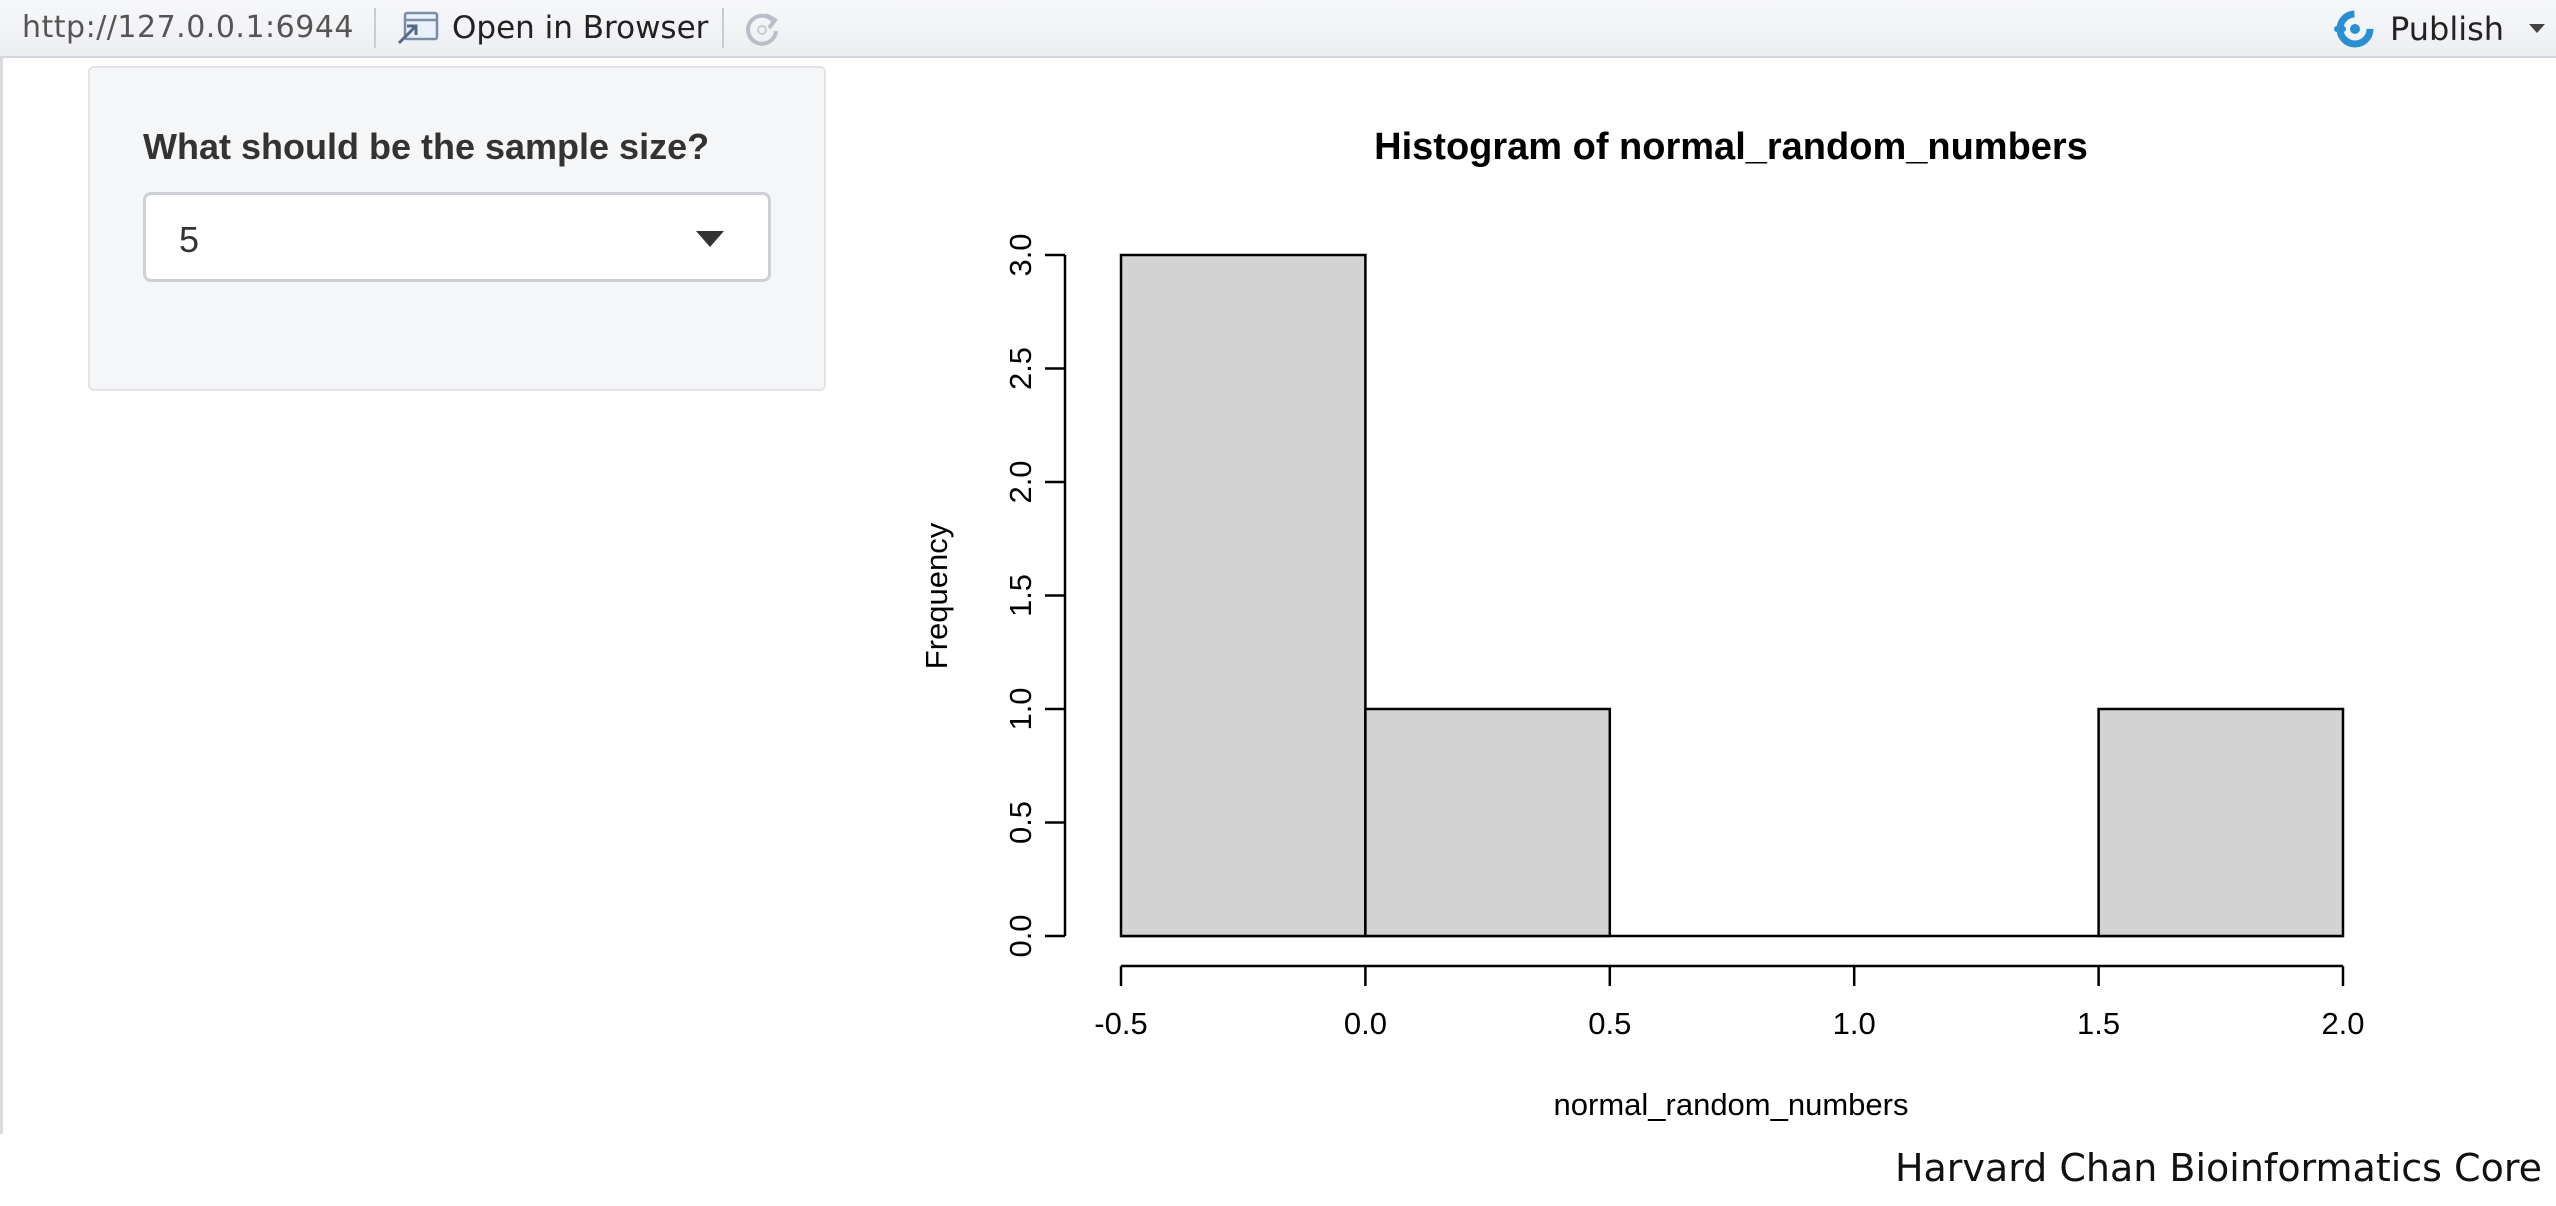  I want to click on open-in-browser-icon, so click(418, 28).